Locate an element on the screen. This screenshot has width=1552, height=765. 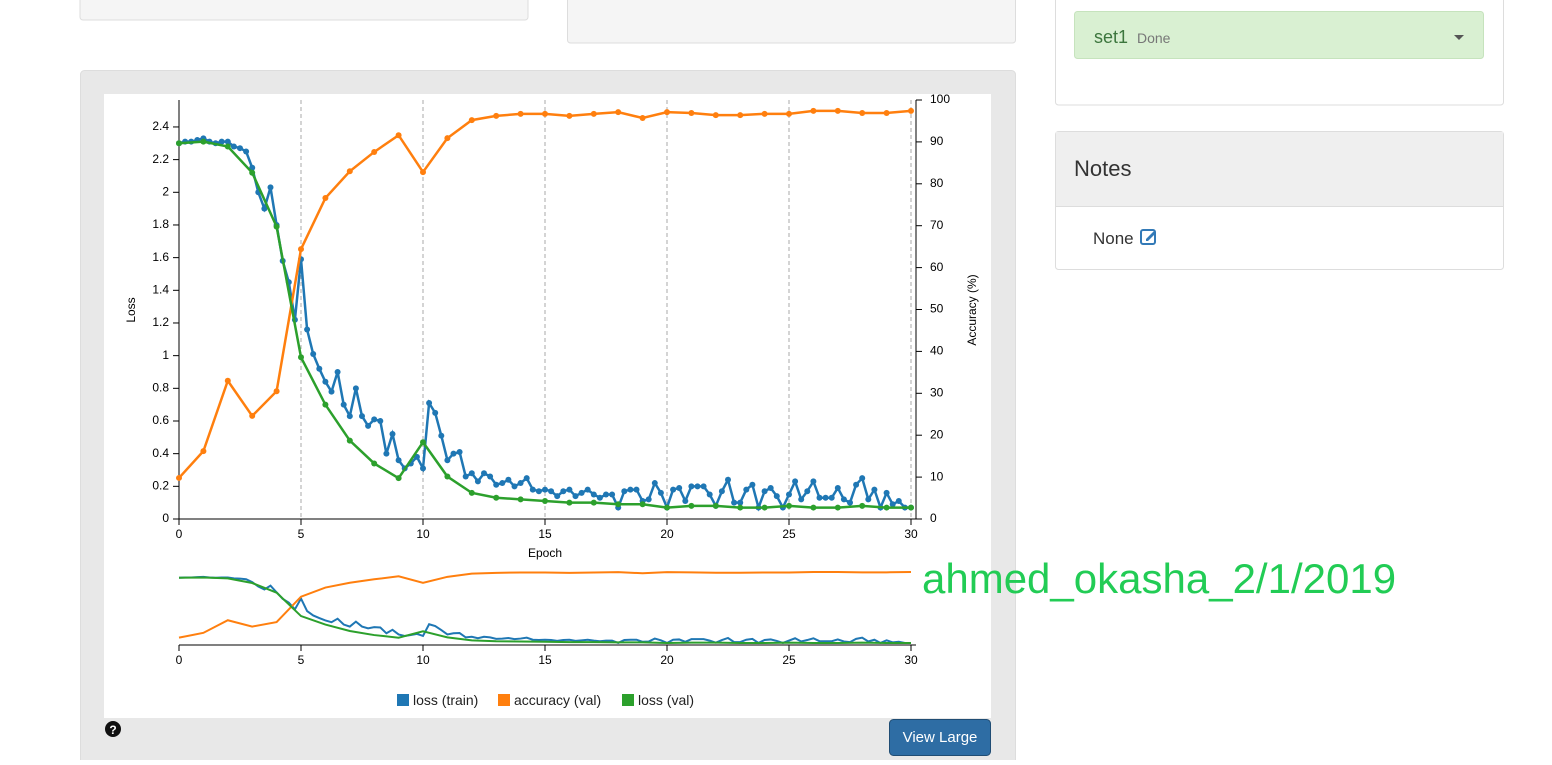
view-large-button is located at coordinates (940, 737).